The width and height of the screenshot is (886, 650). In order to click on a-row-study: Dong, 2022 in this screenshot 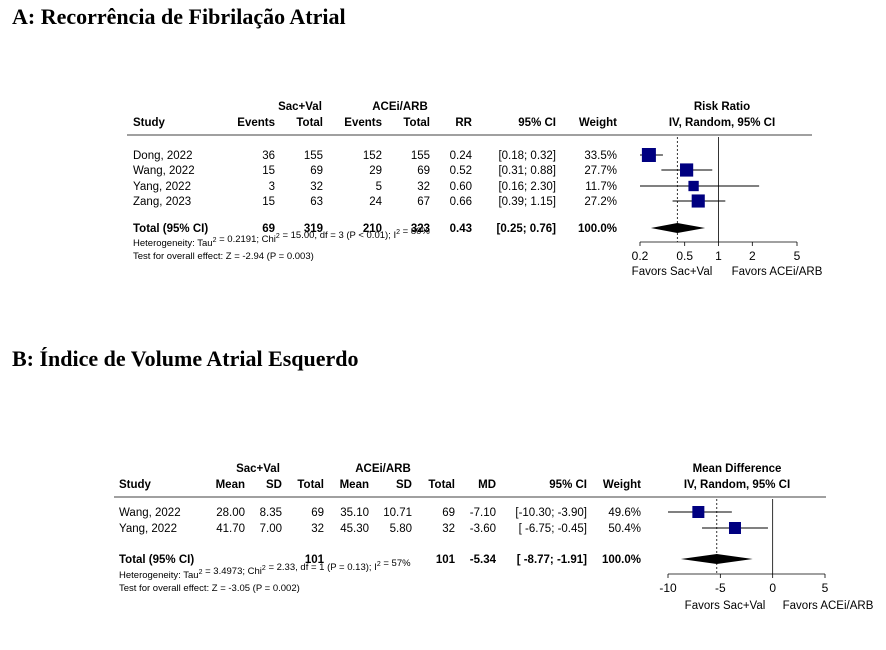, I will do `click(162, 156)`.